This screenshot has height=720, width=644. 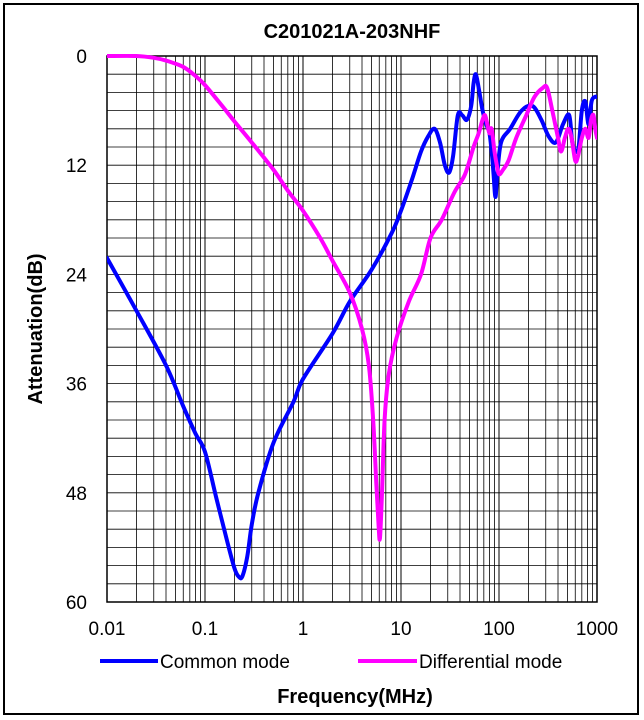 I want to click on y-tick-label: 0, so click(x=81, y=57).